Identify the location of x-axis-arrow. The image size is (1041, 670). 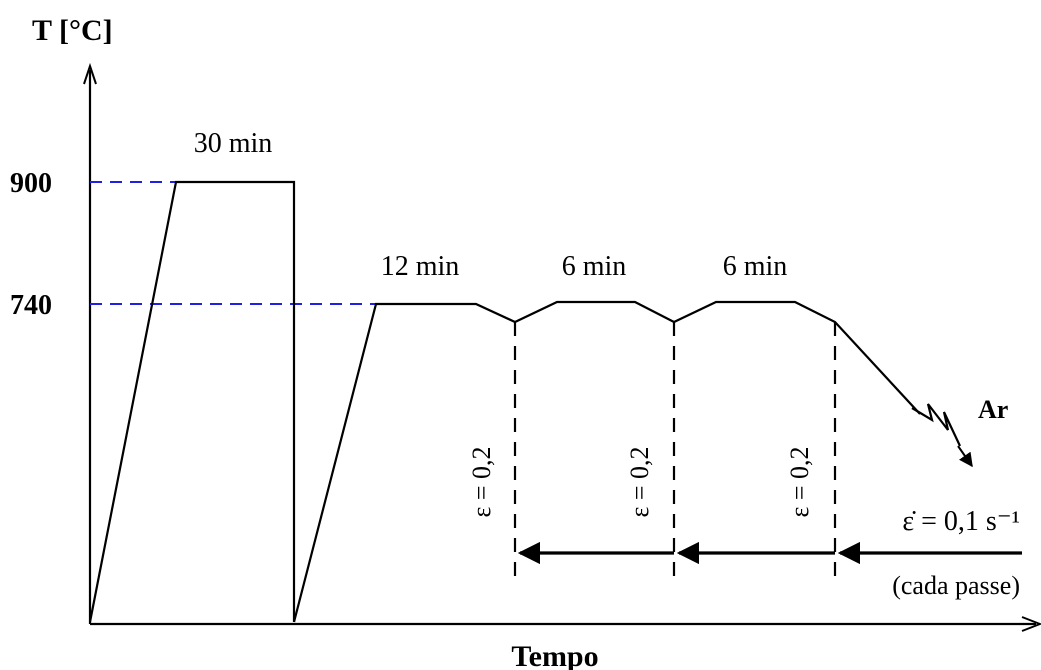
(1031, 624).